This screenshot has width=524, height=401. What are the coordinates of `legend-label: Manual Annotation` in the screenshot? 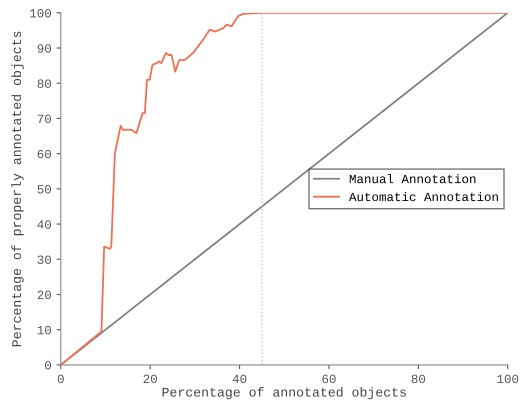 It's located at (413, 179).